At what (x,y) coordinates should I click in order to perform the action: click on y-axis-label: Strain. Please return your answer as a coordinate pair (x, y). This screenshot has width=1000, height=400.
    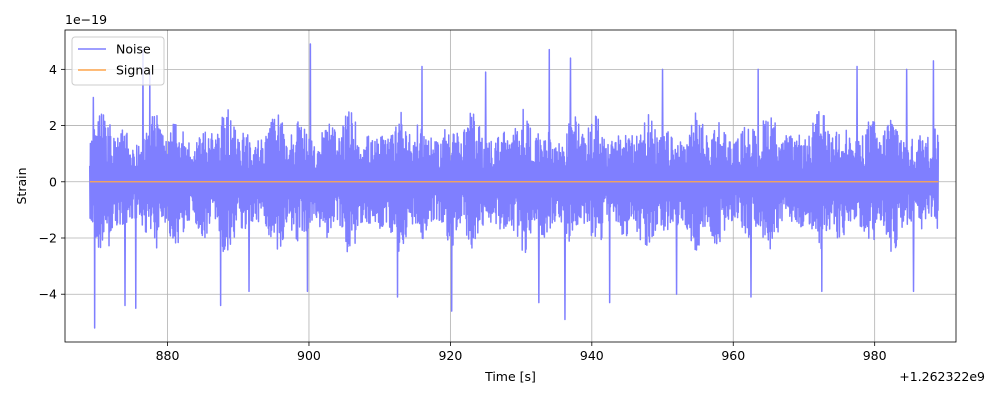
    Looking at the image, I should click on (21, 185).